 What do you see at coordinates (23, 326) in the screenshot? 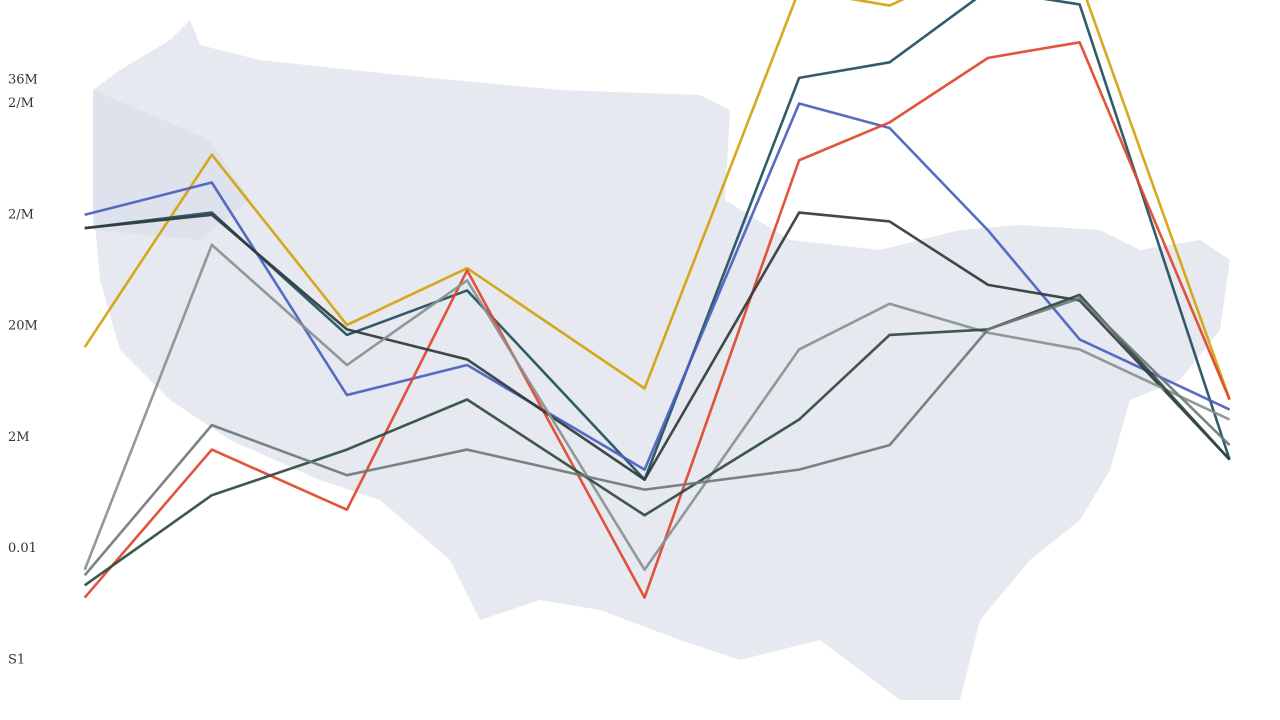
I see `y-tick-label: 20M` at bounding box center [23, 326].